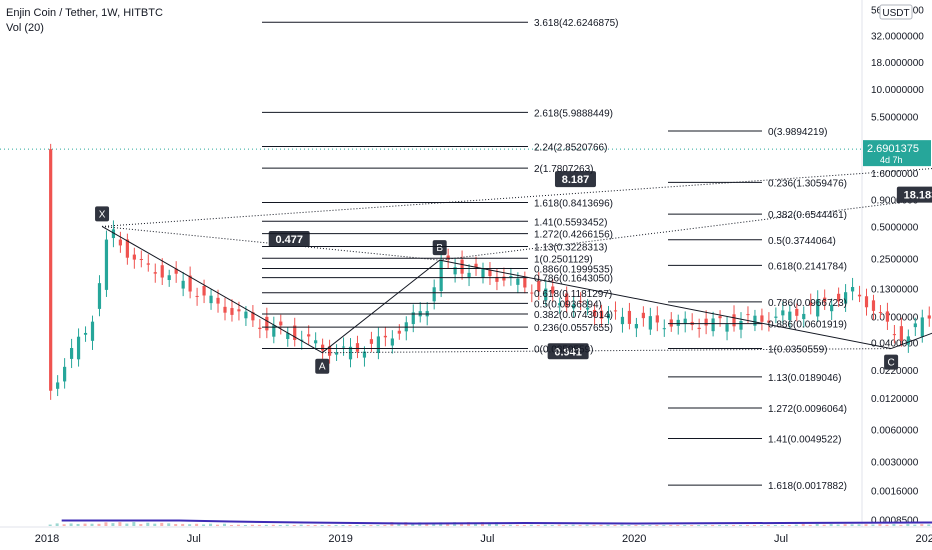  Describe the element at coordinates (665, 304) in the screenshot. I see `harmonic-leg` at that location.